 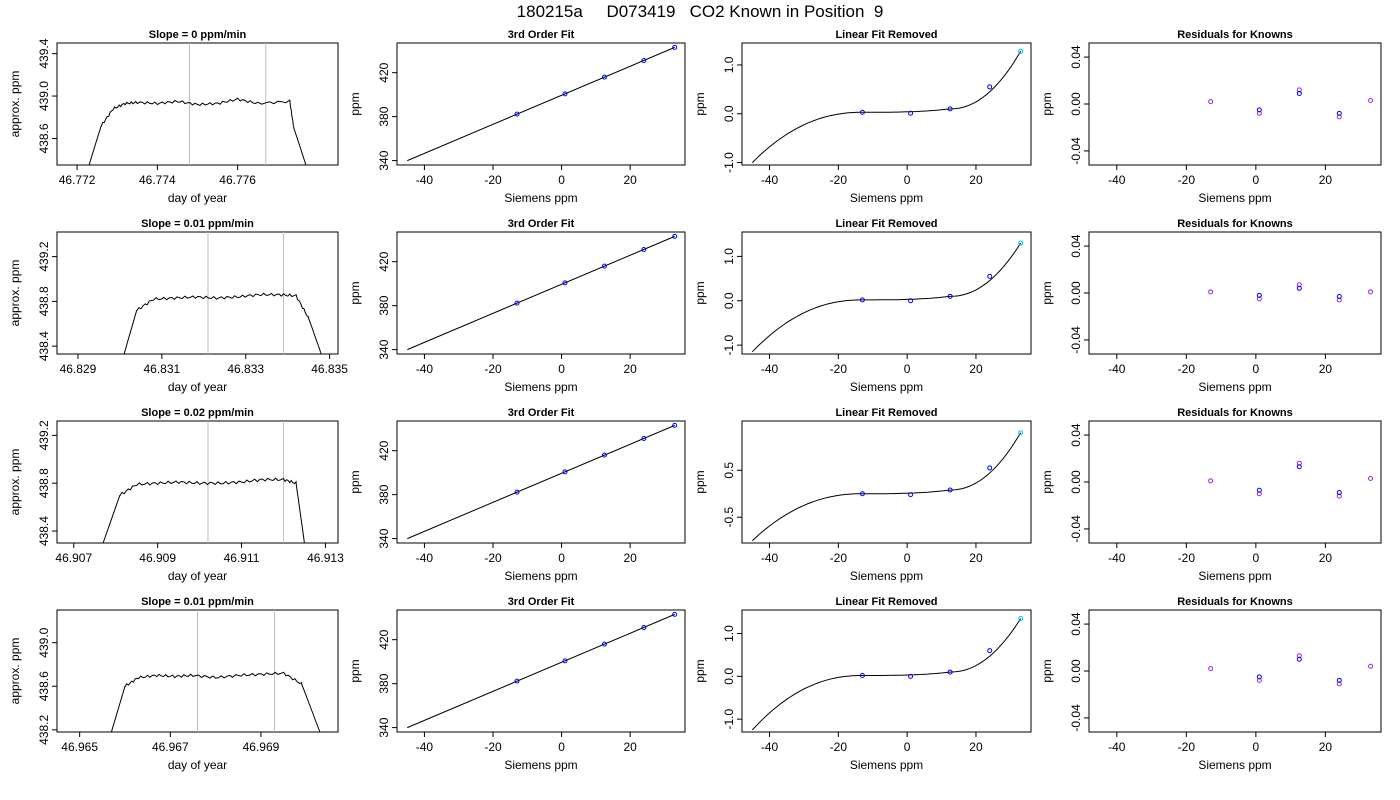 What do you see at coordinates (197, 413) in the screenshot?
I see `panel-title: Slope = 0.02 ppm/min` at bounding box center [197, 413].